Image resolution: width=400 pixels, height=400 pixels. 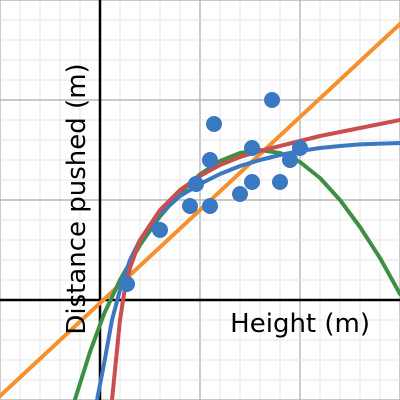 I want to click on x-axis-label: Height (m), so click(x=300, y=324).